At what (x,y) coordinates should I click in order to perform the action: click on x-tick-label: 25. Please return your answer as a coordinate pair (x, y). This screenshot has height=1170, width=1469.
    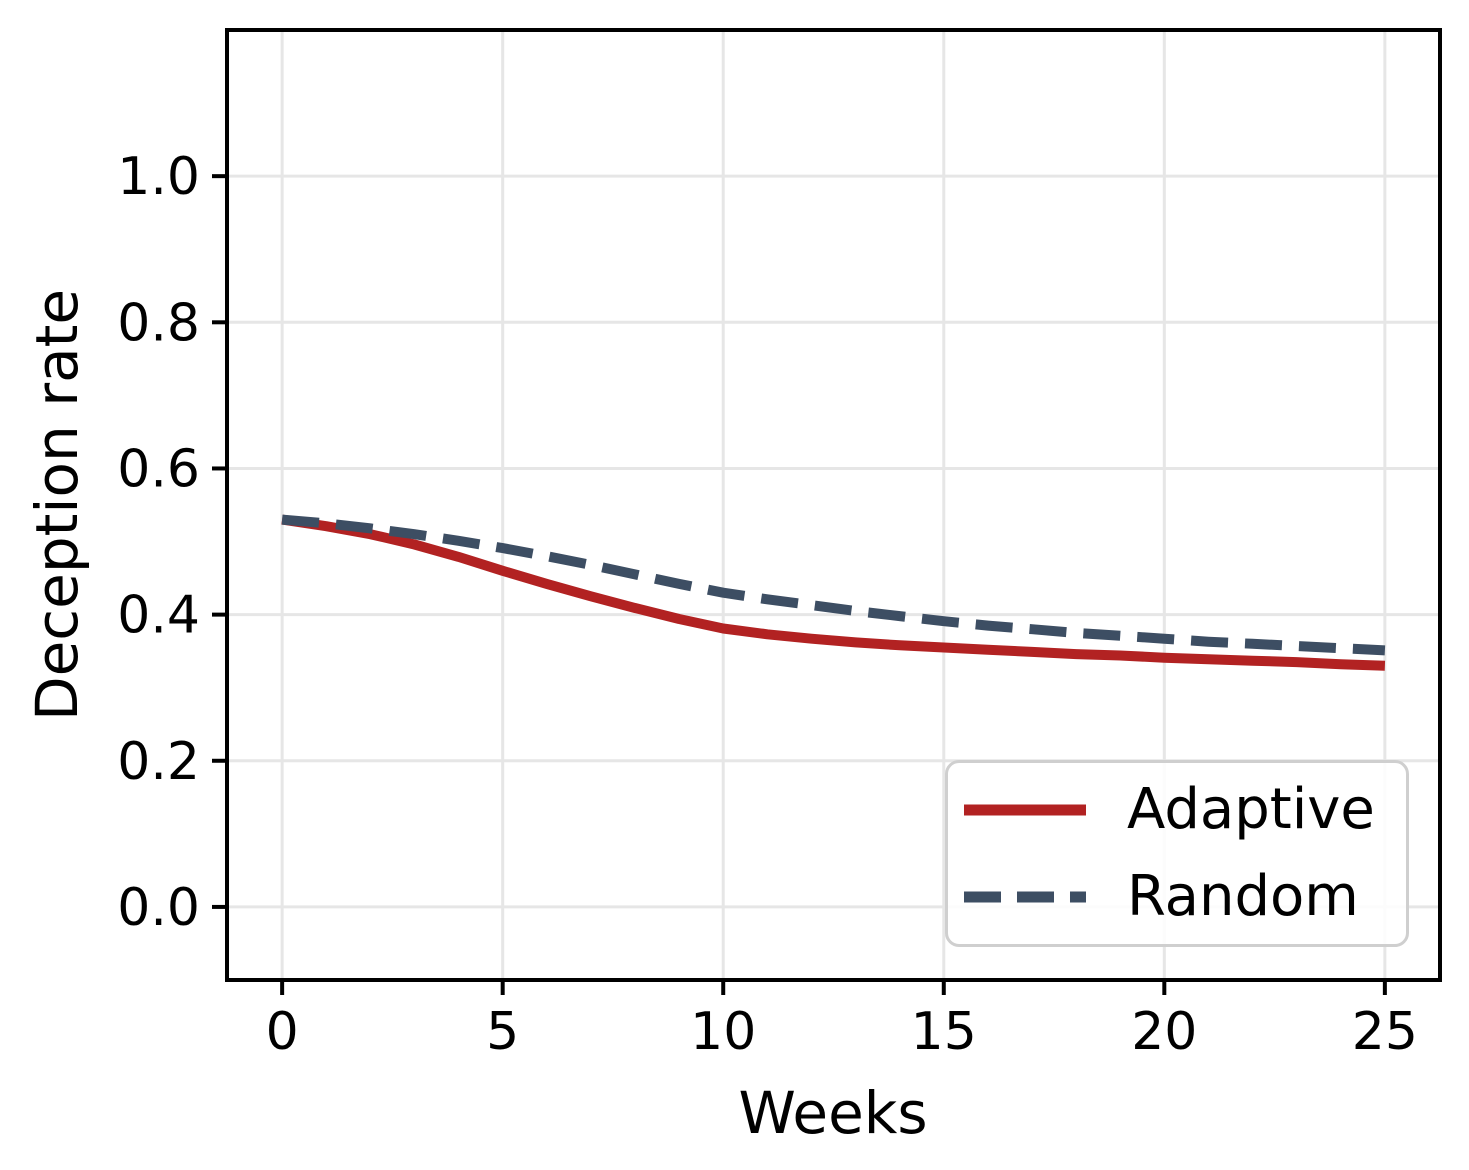
    Looking at the image, I should click on (1385, 1032).